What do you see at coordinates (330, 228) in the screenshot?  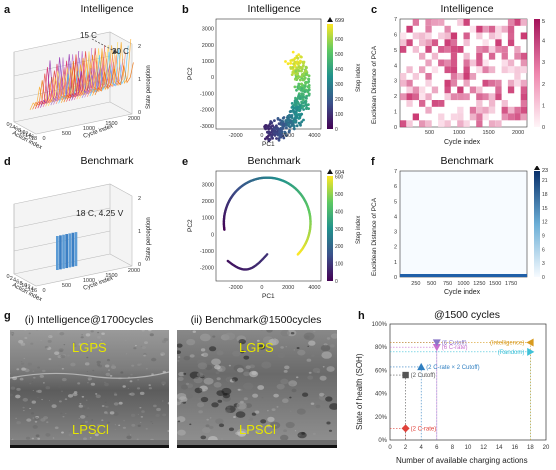 I see `panel-e-colorbar` at bounding box center [330, 228].